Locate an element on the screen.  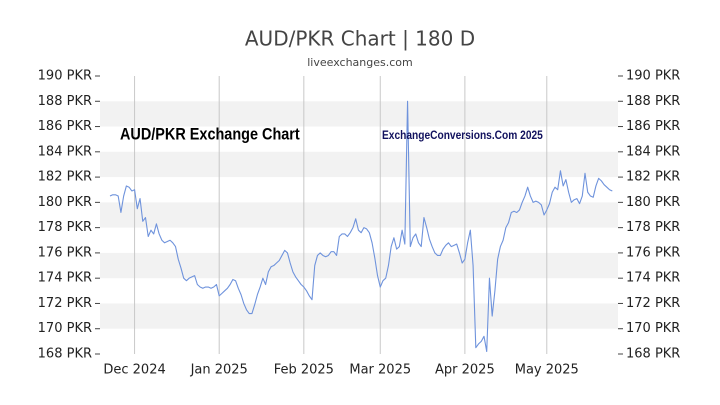
y2-tick-label: 190 PKR is located at coordinates (653, 76).